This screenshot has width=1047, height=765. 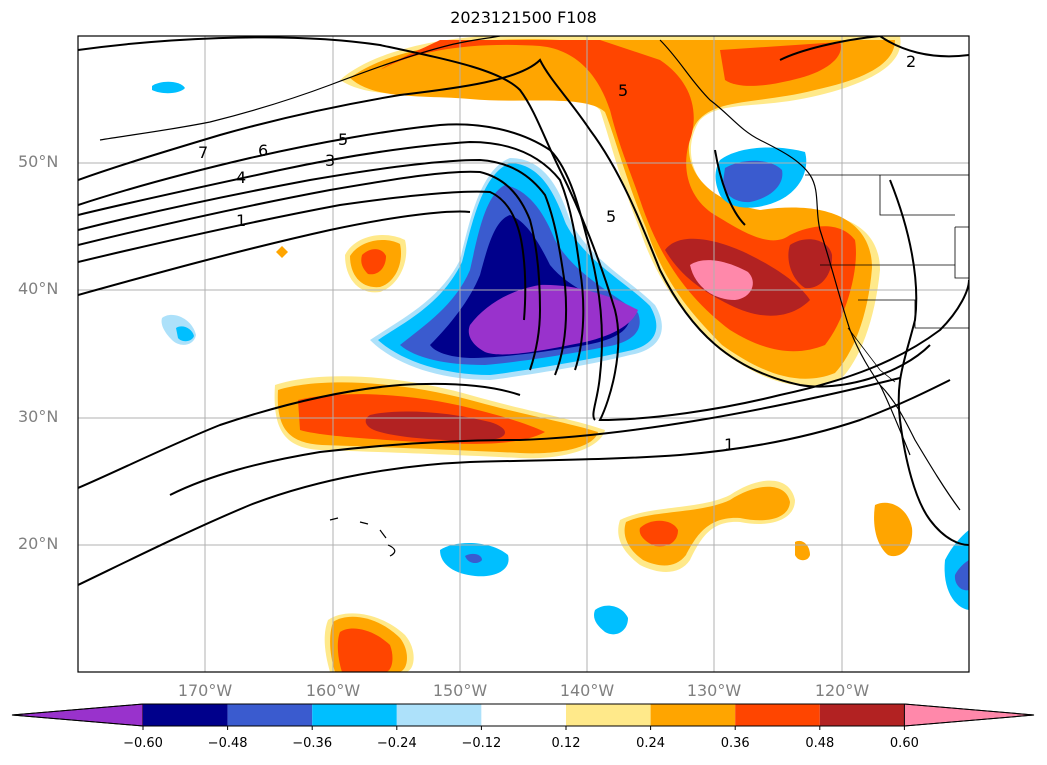 What do you see at coordinates (911, 61) in the screenshot?
I see `contour-label: 2` at bounding box center [911, 61].